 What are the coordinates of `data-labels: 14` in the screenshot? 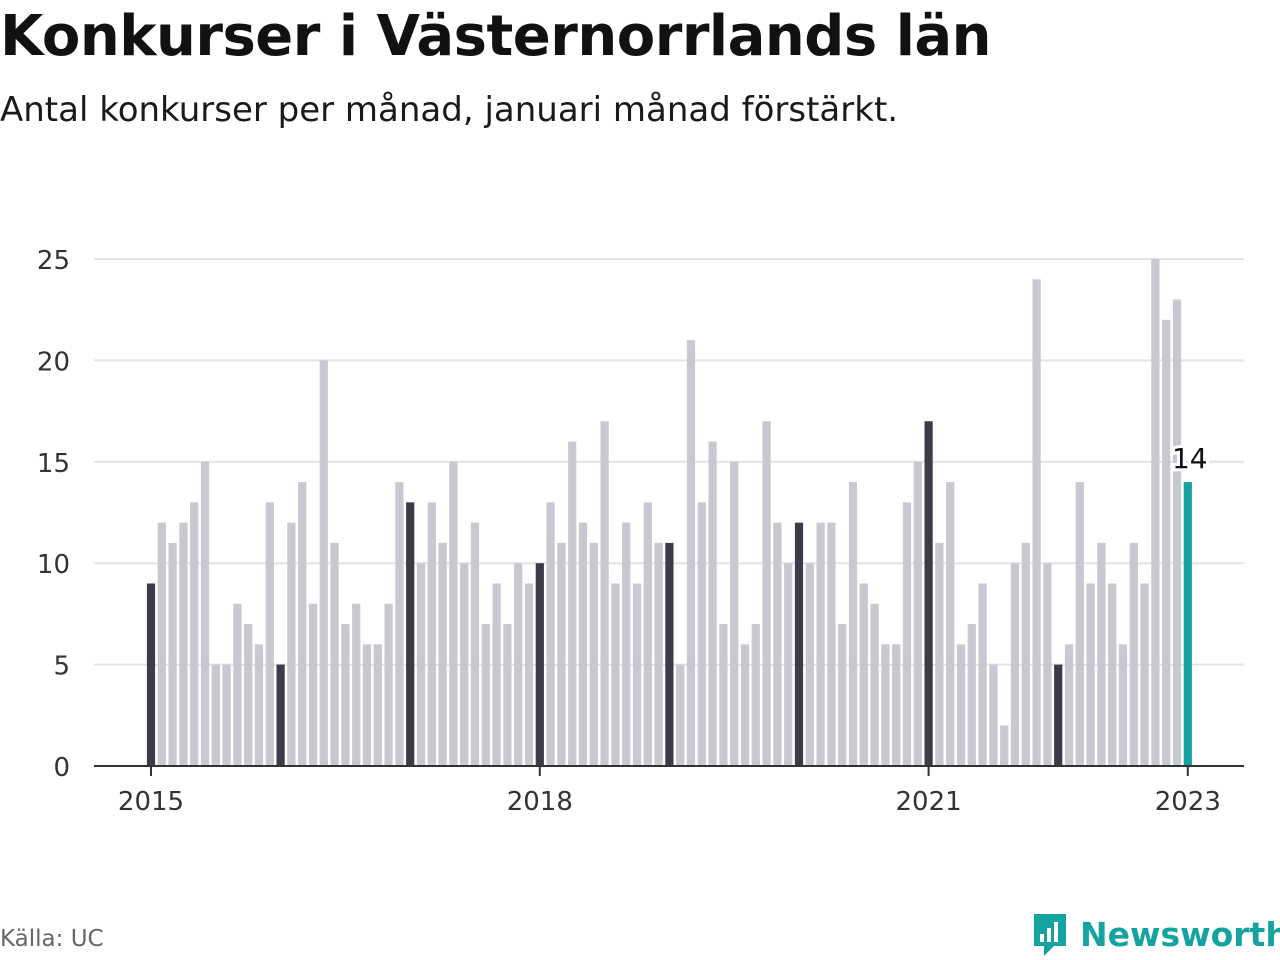 It's located at (1190, 458).